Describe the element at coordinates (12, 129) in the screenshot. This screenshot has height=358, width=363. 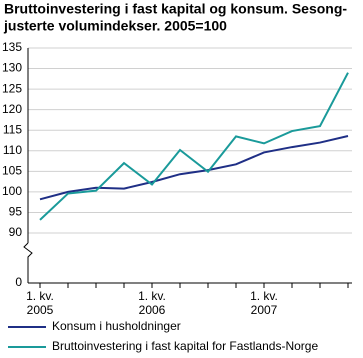
I see `y-tick-label: 115` at that location.